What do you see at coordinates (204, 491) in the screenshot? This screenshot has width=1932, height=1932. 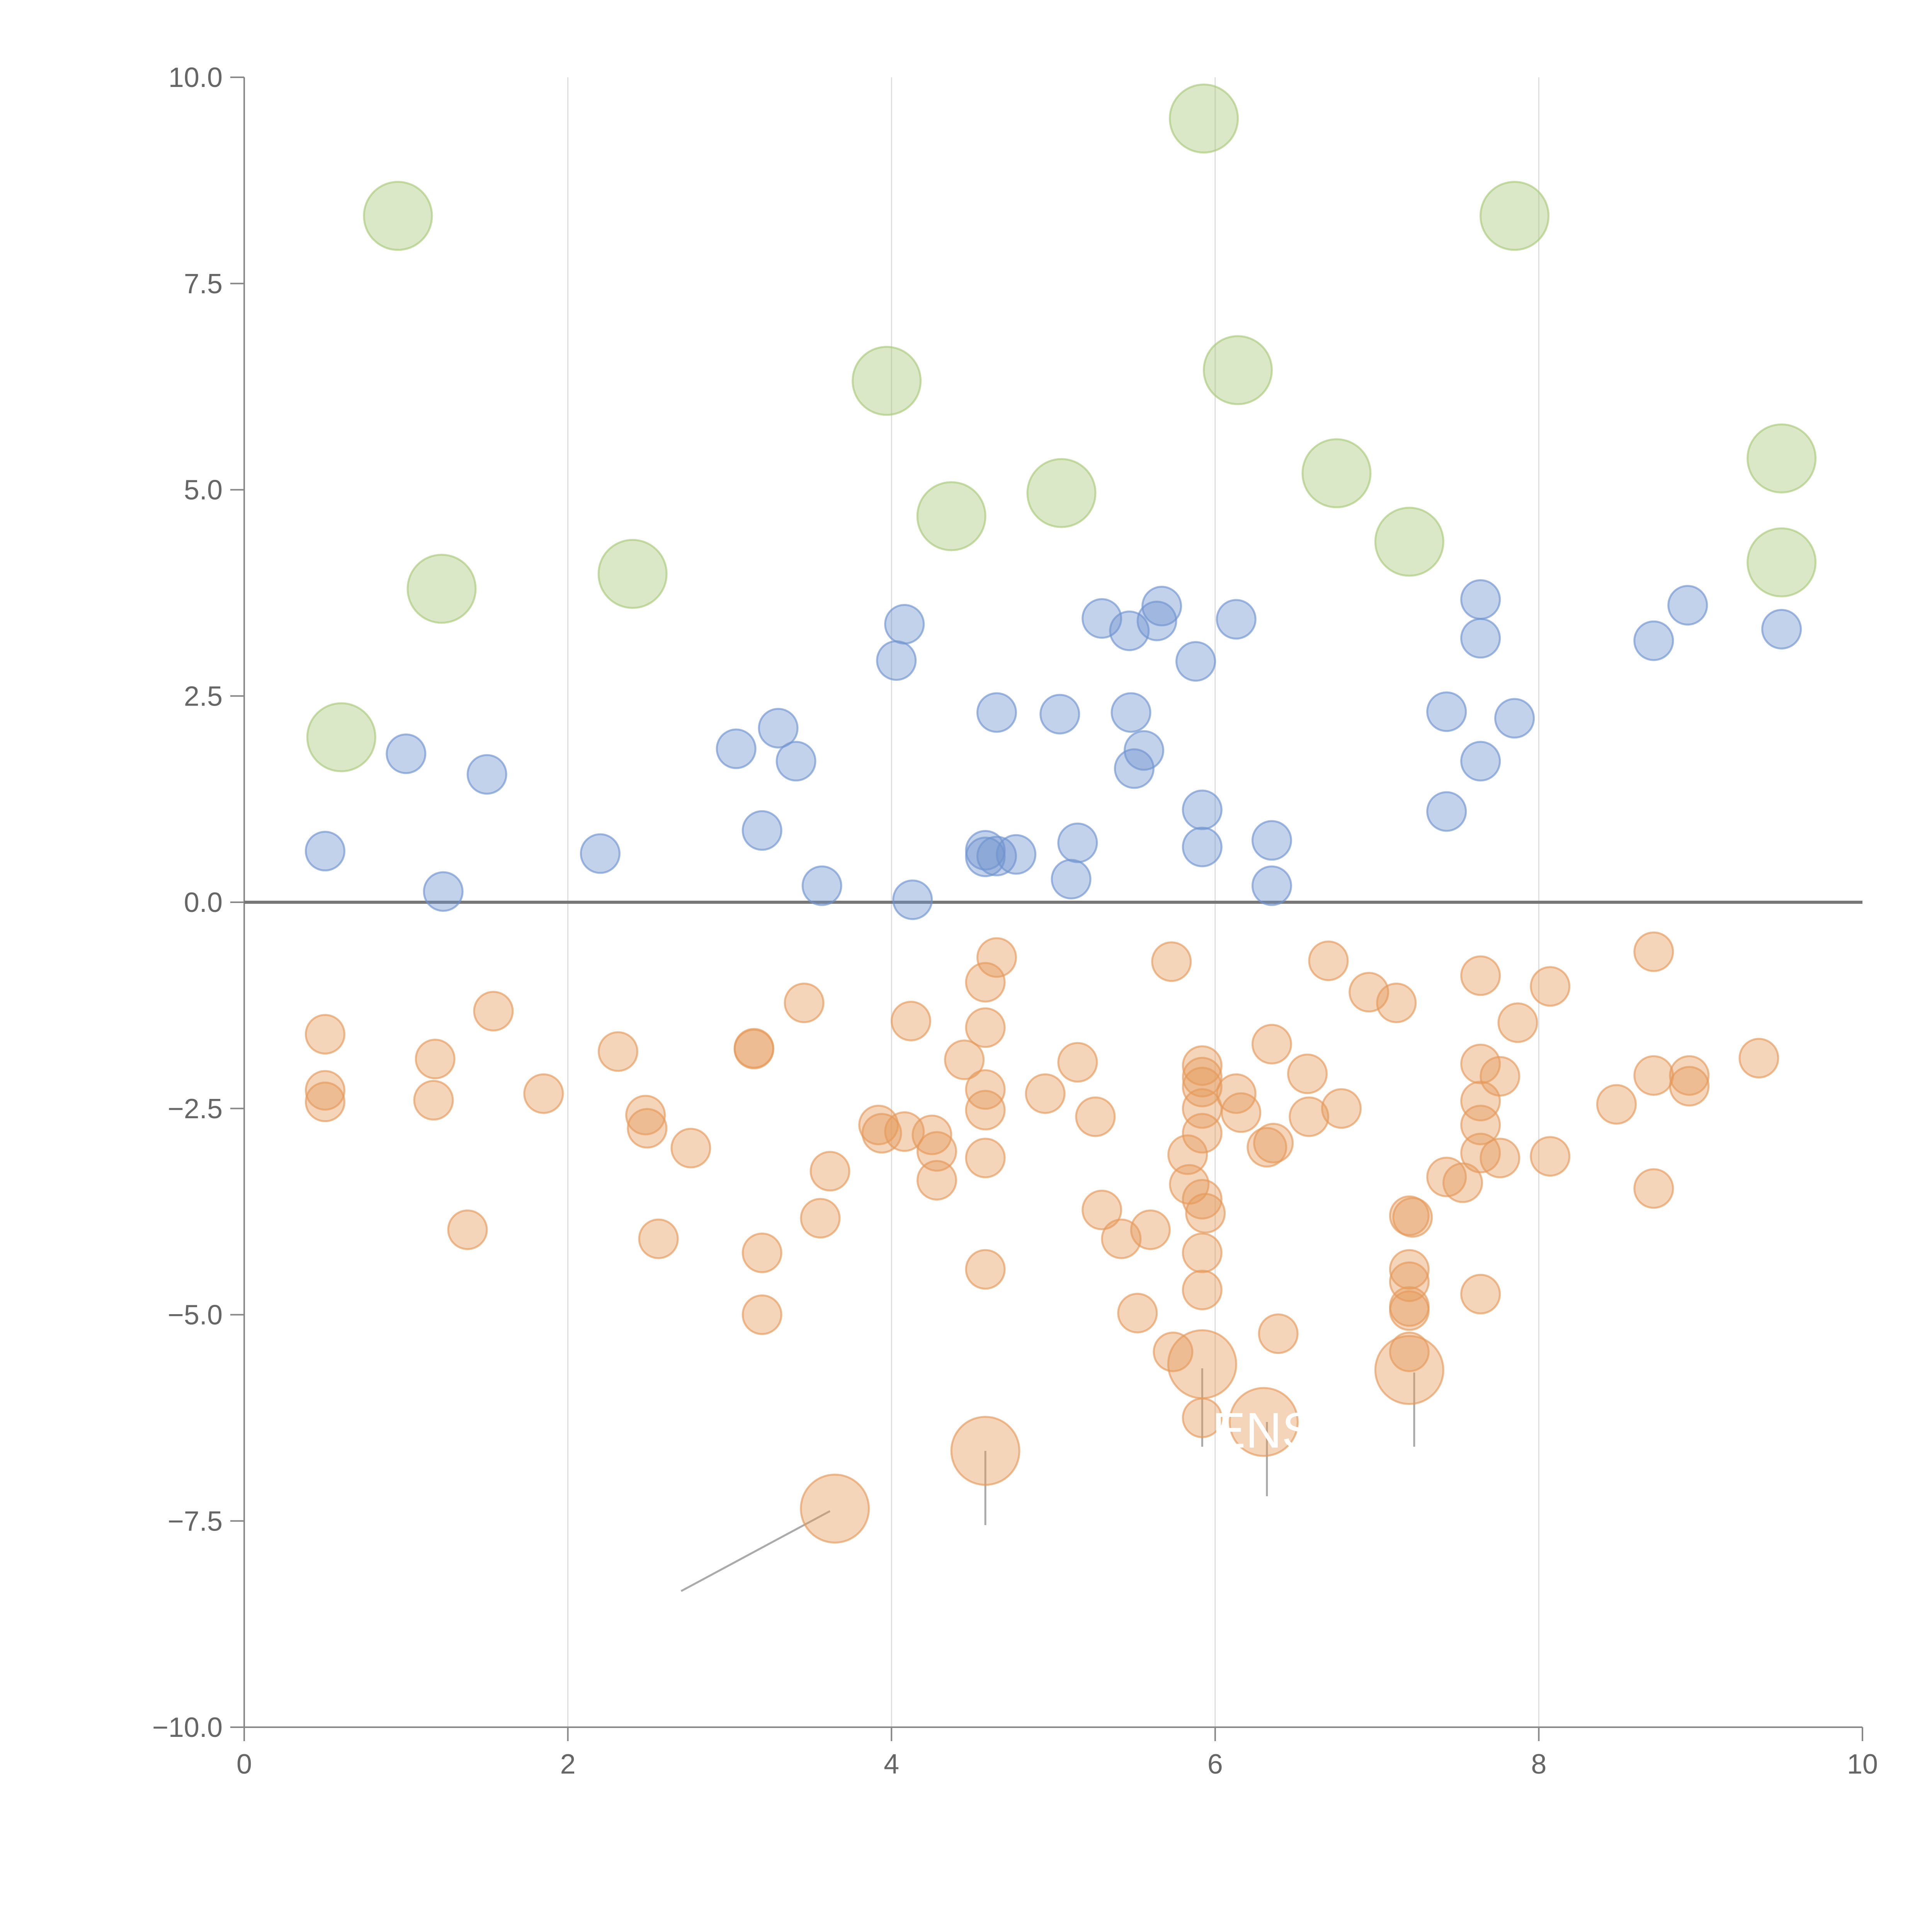 I see `y-tick-label: 5.0` at bounding box center [204, 491].